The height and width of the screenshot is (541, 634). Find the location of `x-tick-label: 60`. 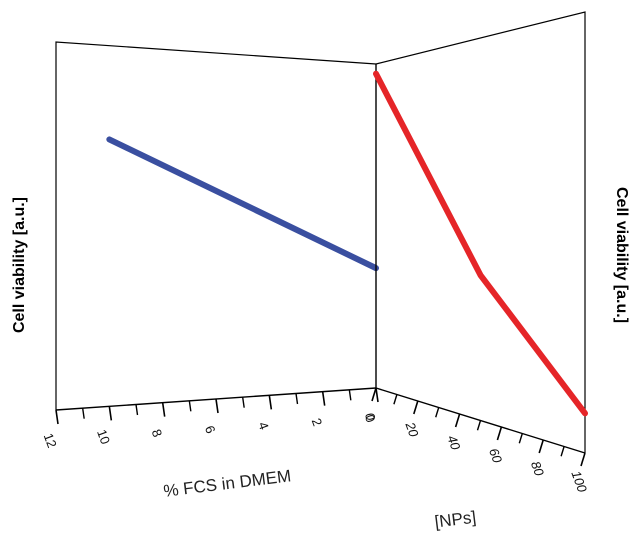

x-tick-label: 60 is located at coordinates (495, 455).